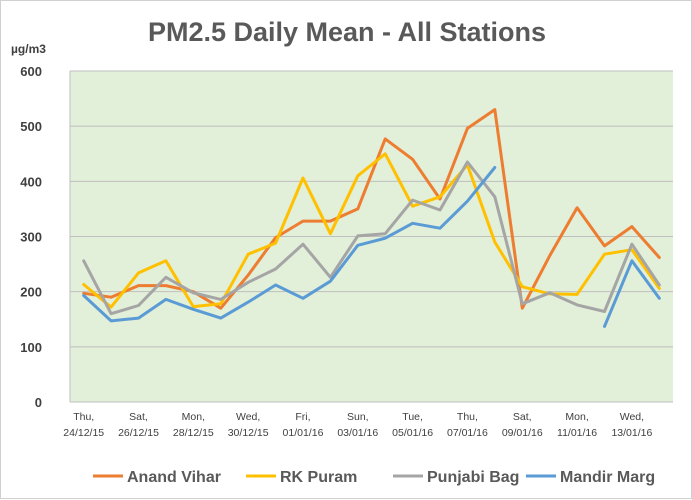 This screenshot has height=500, width=692. I want to click on x-tick-weekday: Tue,, so click(412, 417).